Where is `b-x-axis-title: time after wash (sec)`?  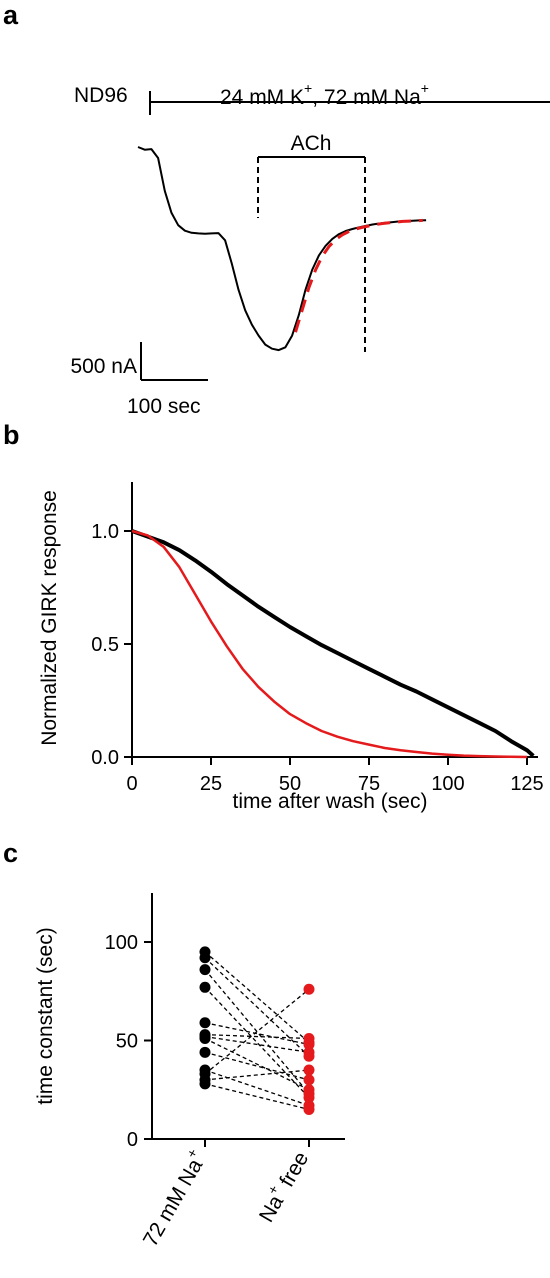 b-x-axis-title: time after wash (sec) is located at coordinates (330, 801).